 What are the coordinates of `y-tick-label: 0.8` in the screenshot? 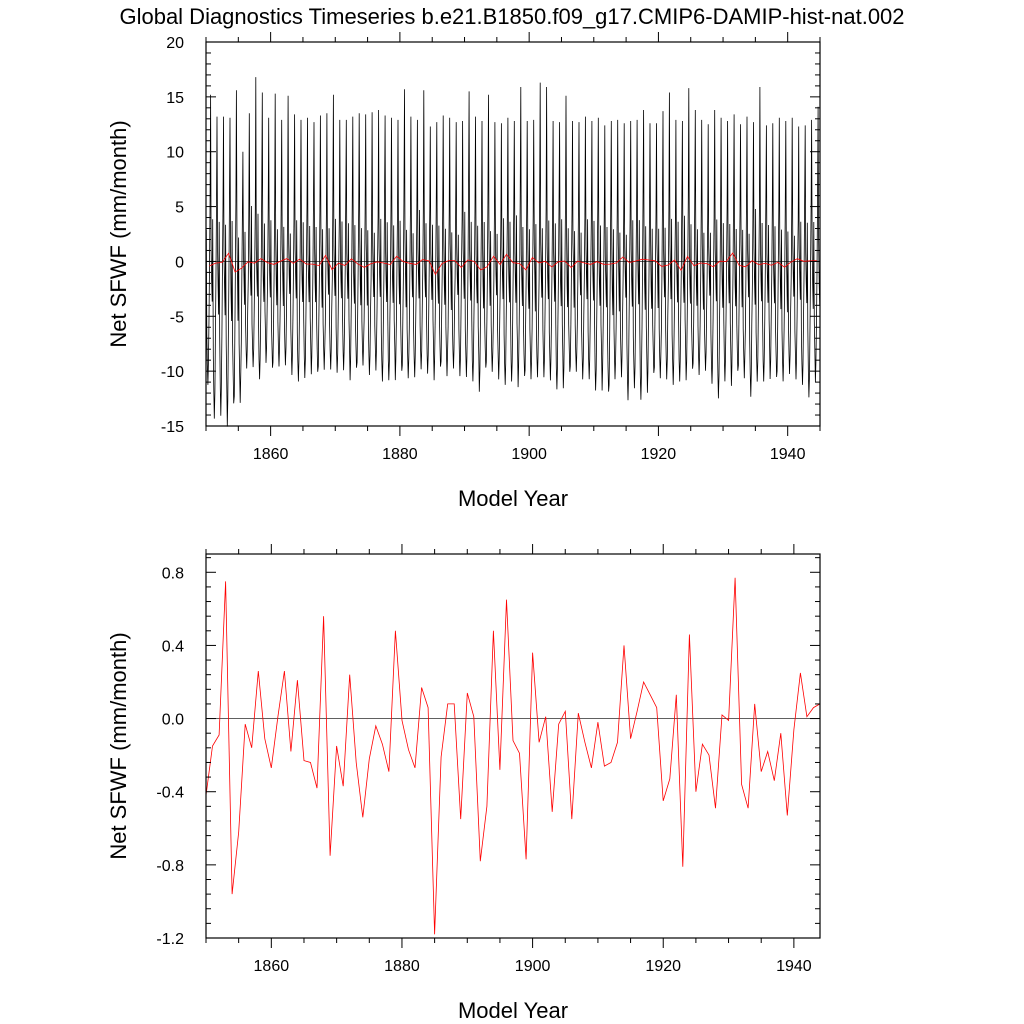 It's located at (173, 573).